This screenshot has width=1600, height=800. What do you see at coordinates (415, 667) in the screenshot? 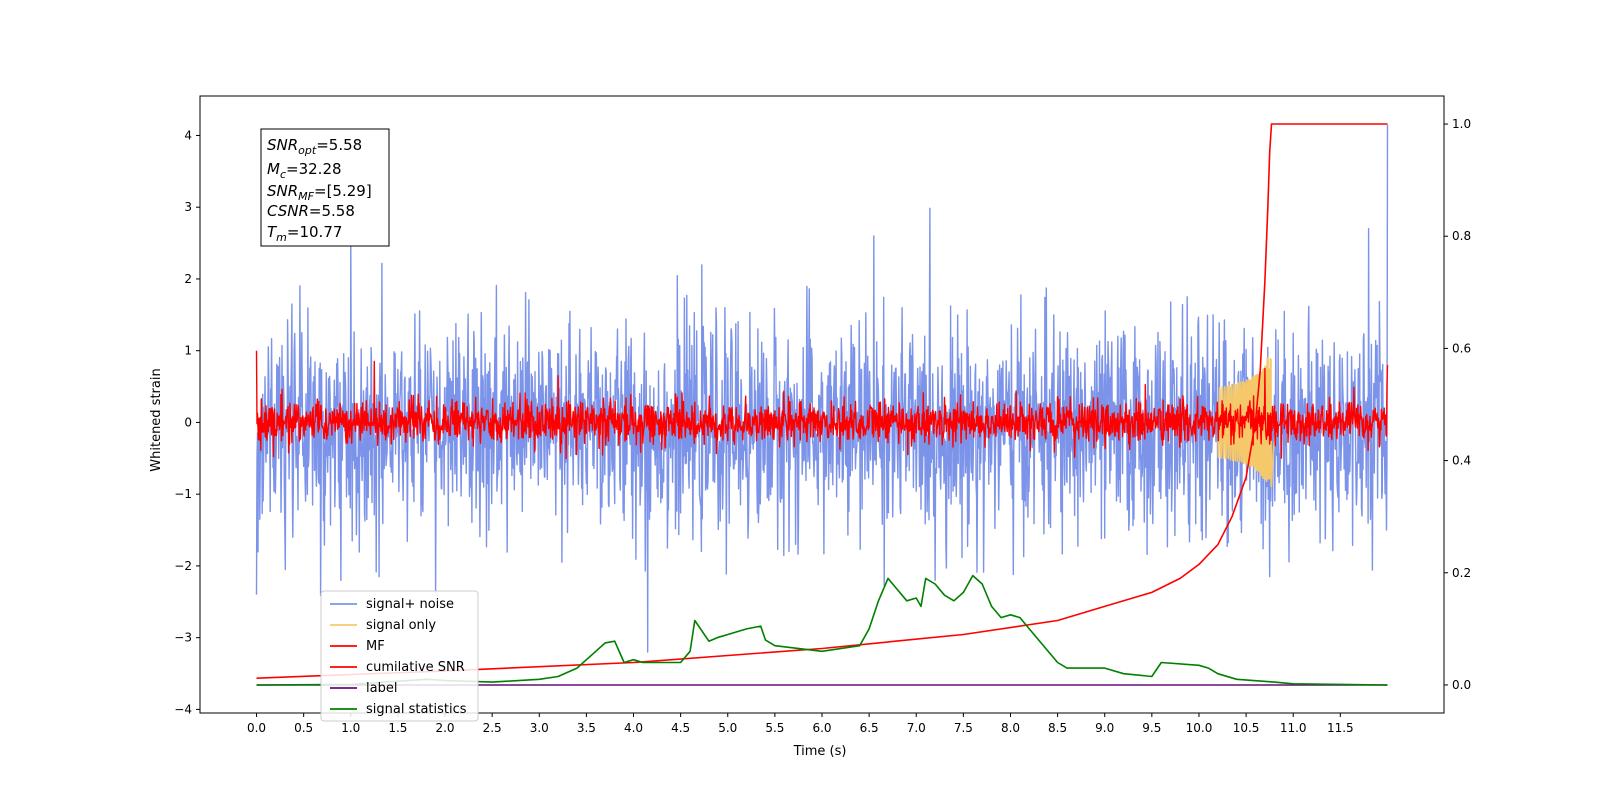
I see `legend-label: cumilative SNR` at bounding box center [415, 667].